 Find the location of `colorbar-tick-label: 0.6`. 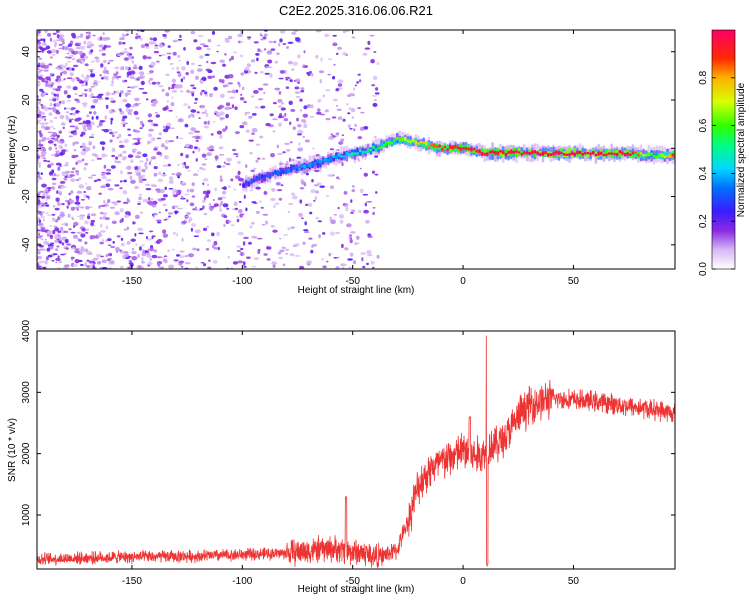

colorbar-tick-label: 0.6 is located at coordinates (703, 125).